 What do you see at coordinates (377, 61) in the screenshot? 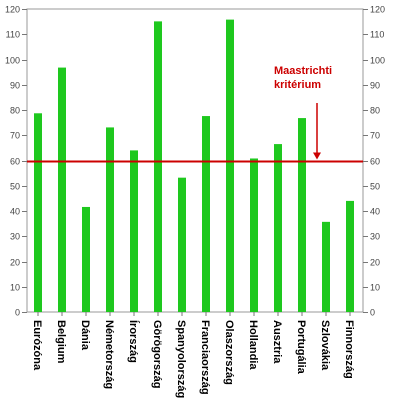
I see `y-tick-label-right: 100` at bounding box center [377, 61].